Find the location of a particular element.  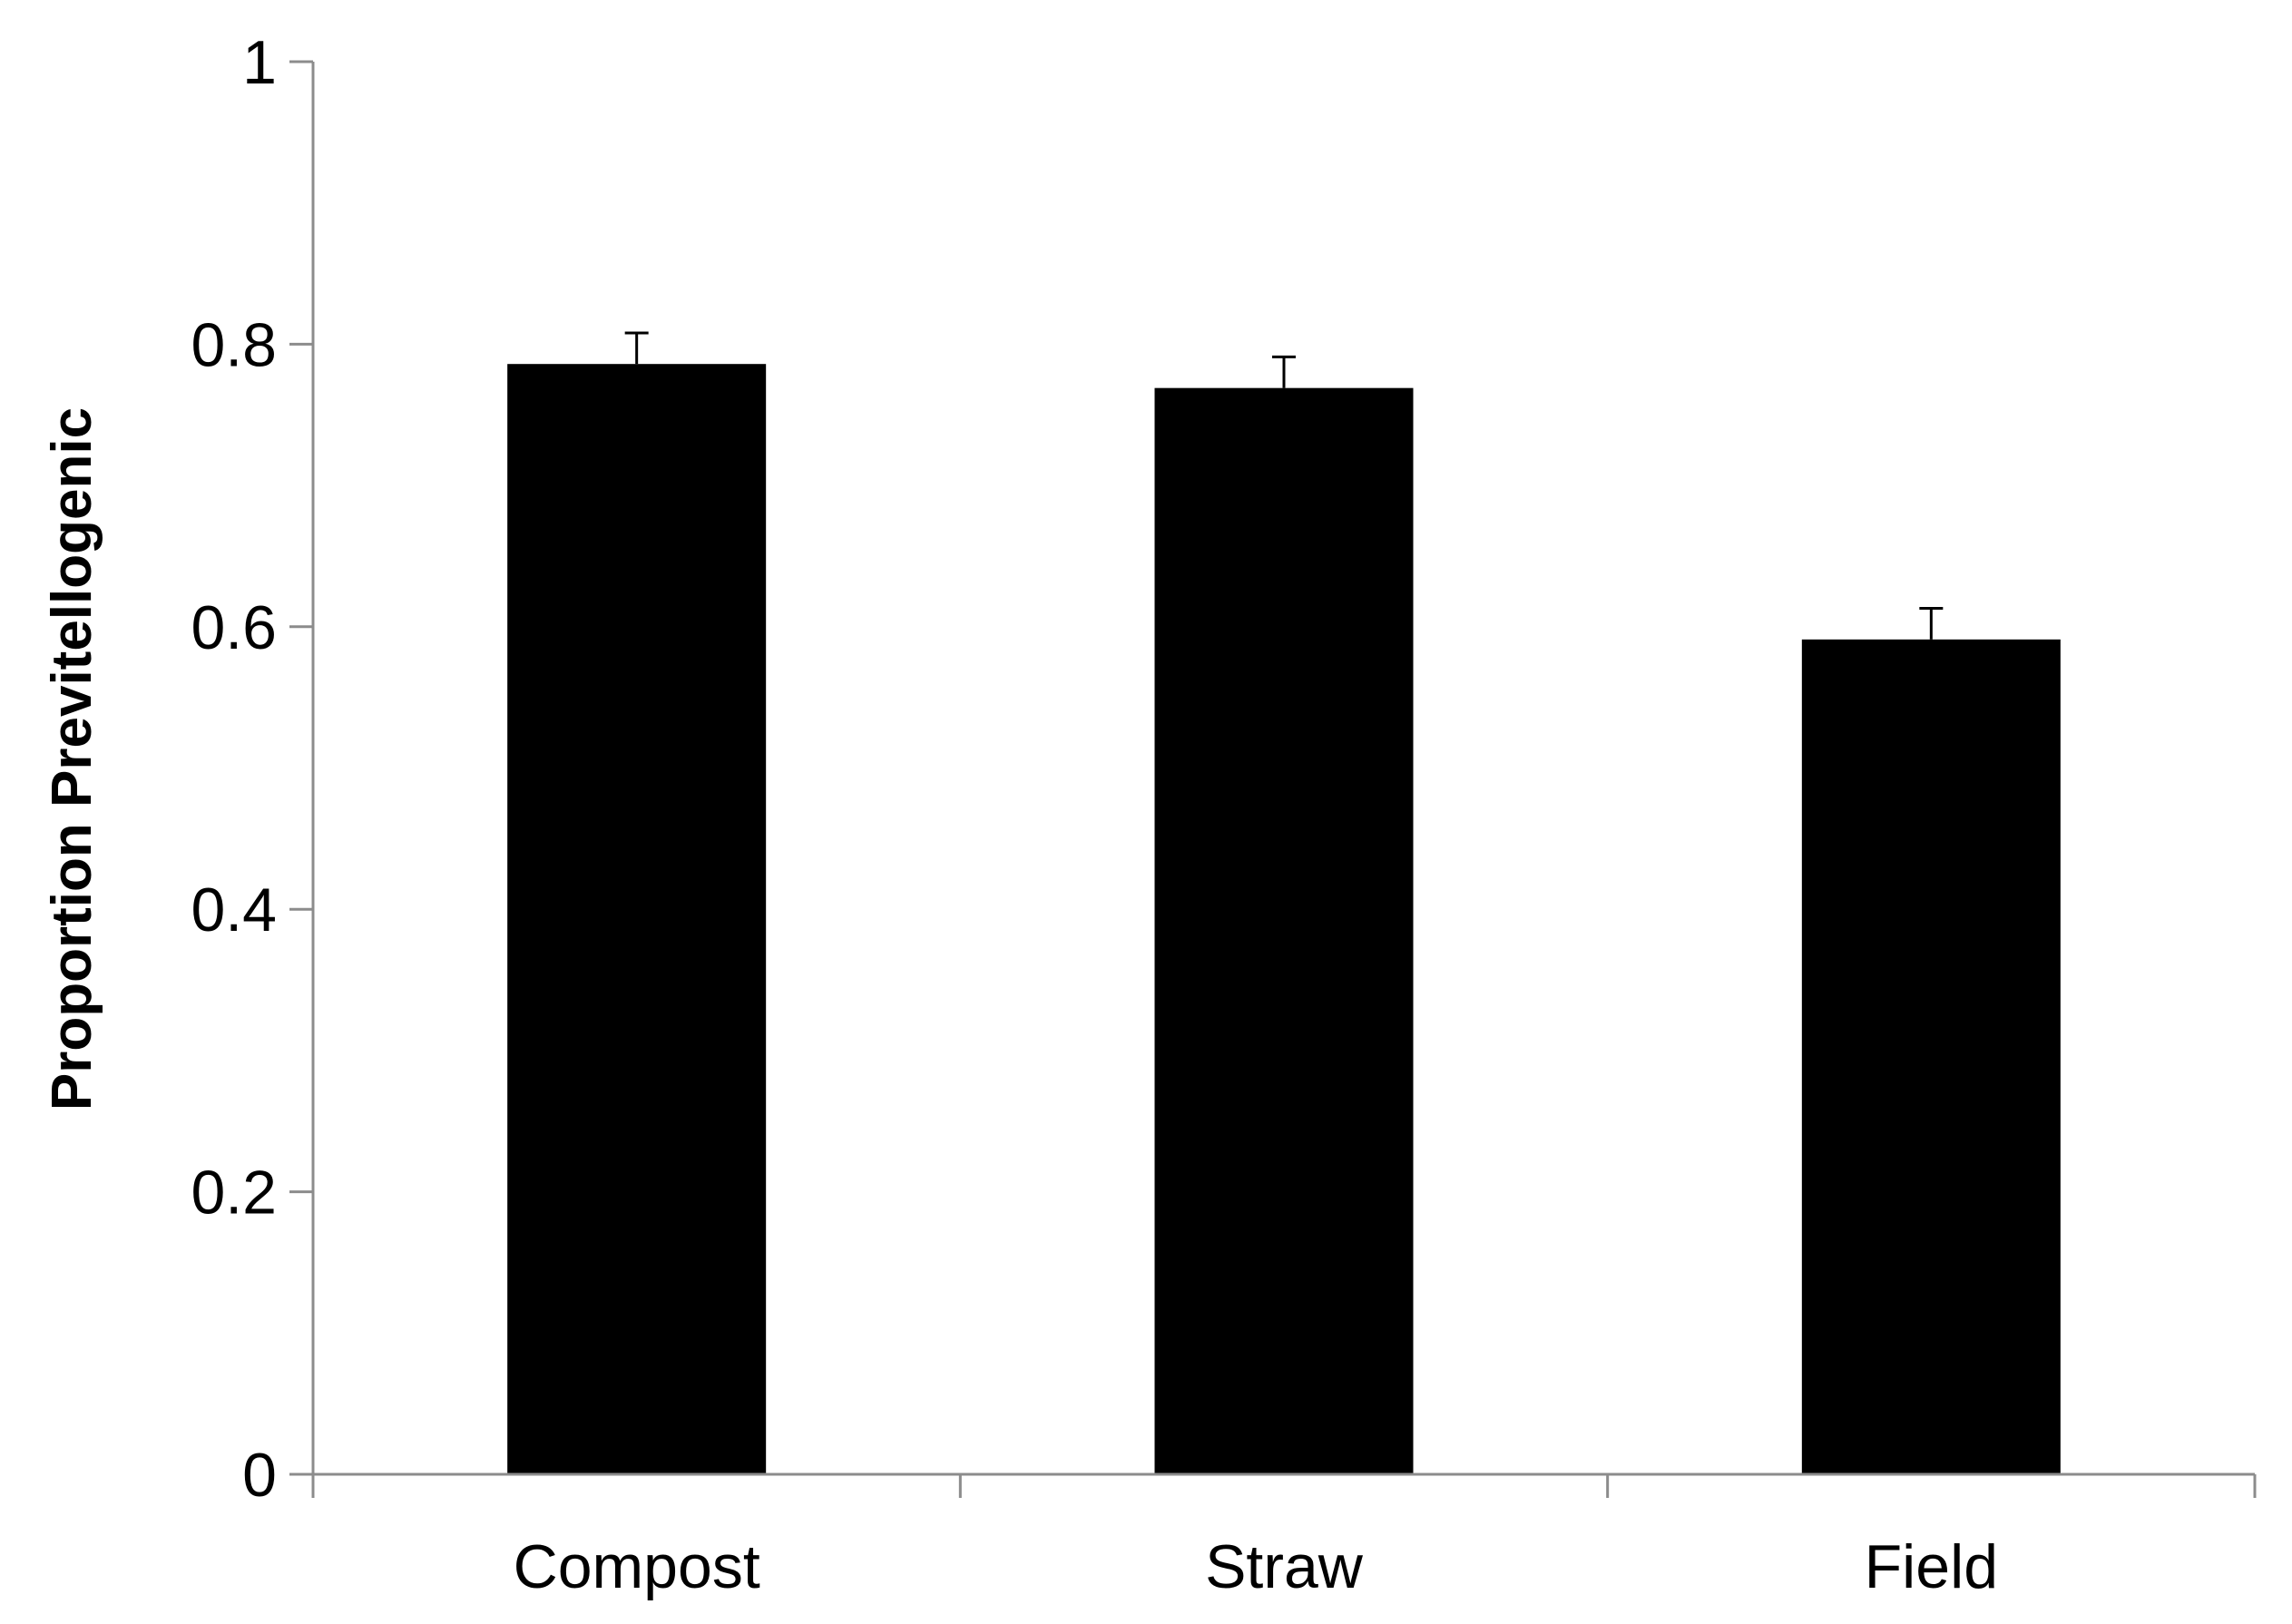

x-tick-label: Compost is located at coordinates (637, 1566).